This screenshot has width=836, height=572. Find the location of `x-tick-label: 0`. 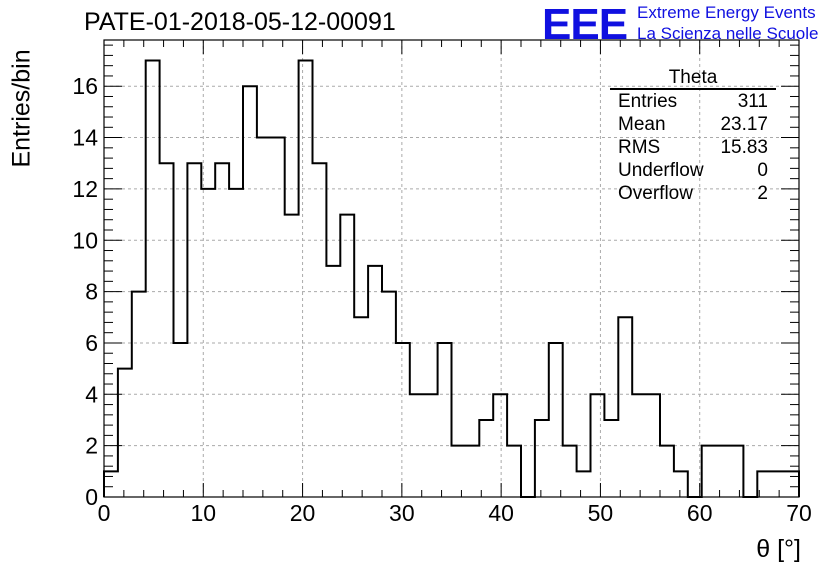

x-tick-label: 0 is located at coordinates (104, 513).